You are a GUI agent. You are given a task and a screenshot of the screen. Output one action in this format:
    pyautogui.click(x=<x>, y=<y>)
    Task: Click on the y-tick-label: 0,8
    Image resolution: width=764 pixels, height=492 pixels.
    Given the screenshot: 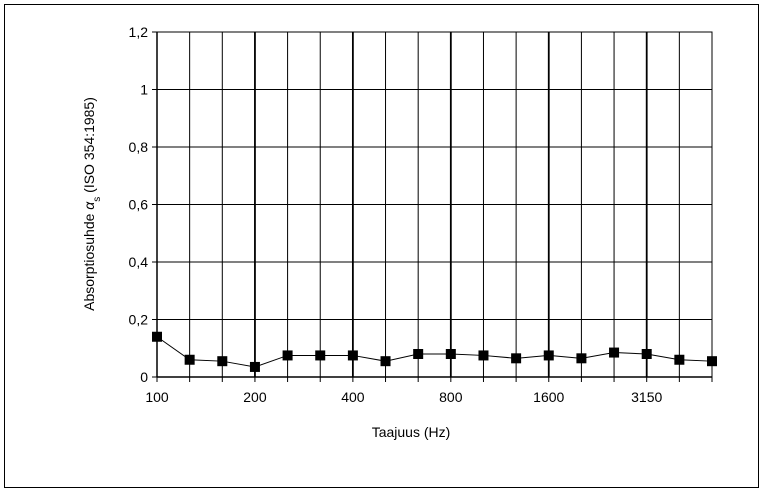 What is the action you would take?
    pyautogui.click(x=139, y=147)
    